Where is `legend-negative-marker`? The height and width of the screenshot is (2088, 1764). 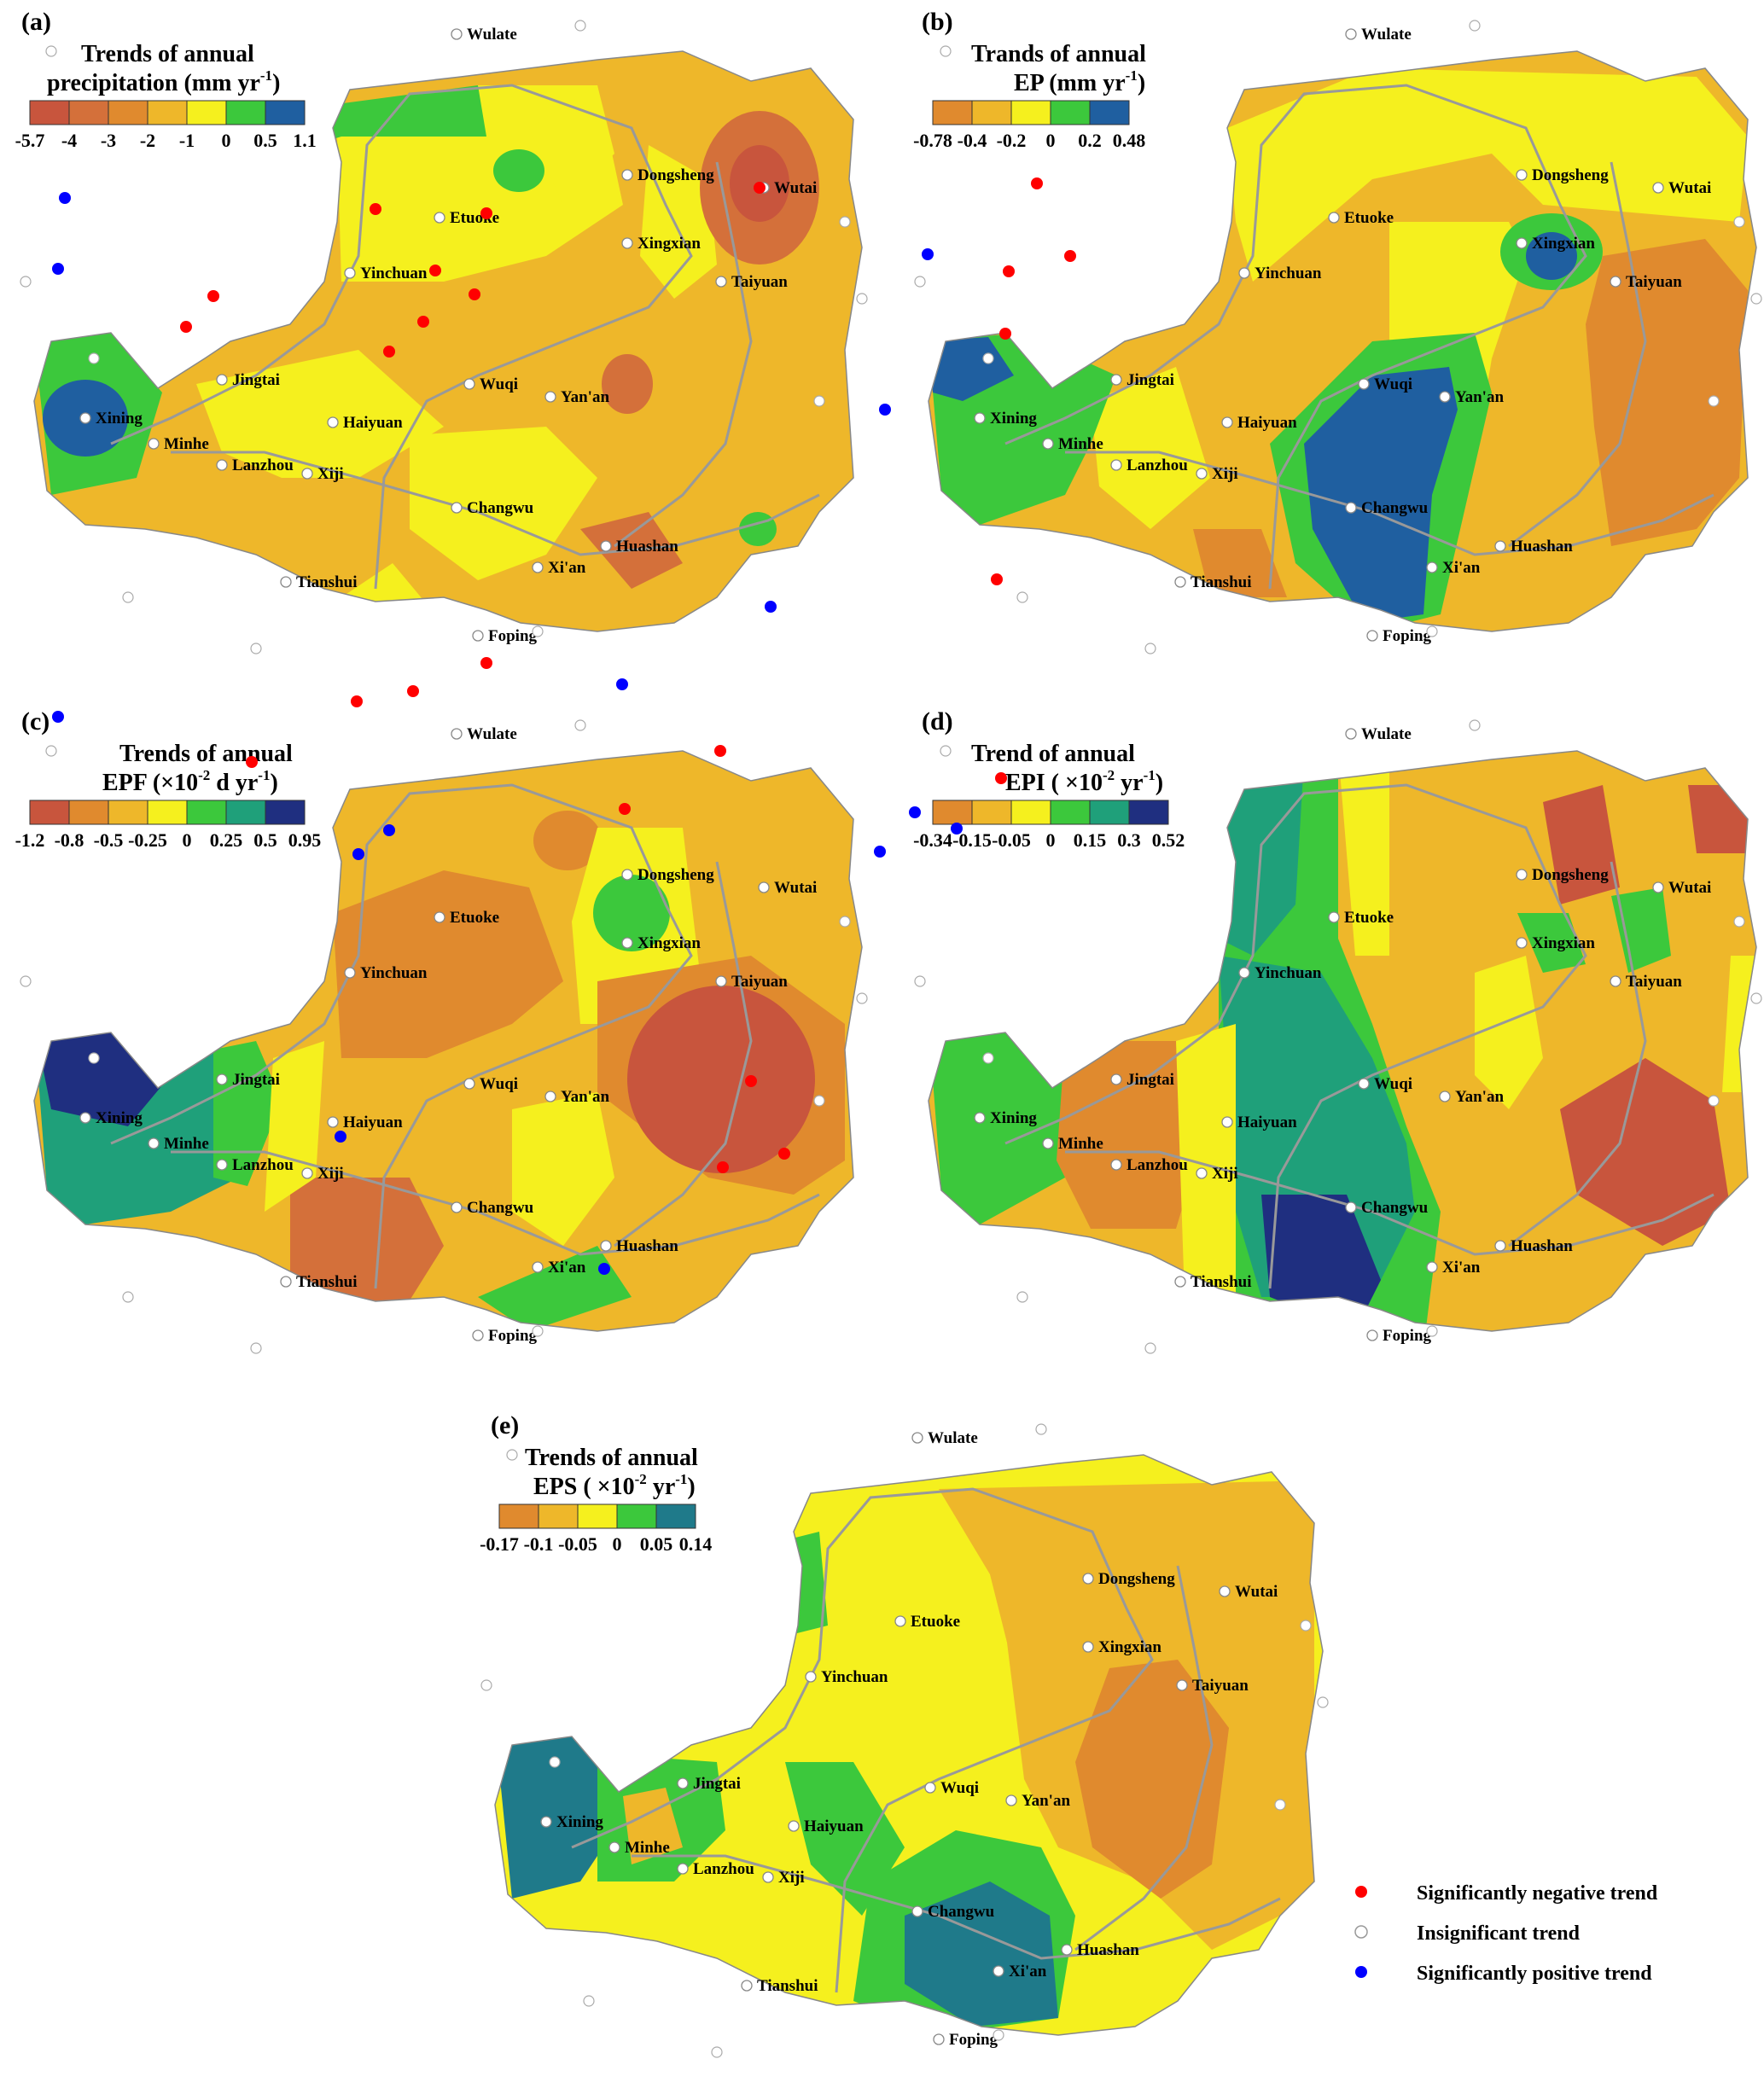 legend-negative-marker is located at coordinates (1361, 1892).